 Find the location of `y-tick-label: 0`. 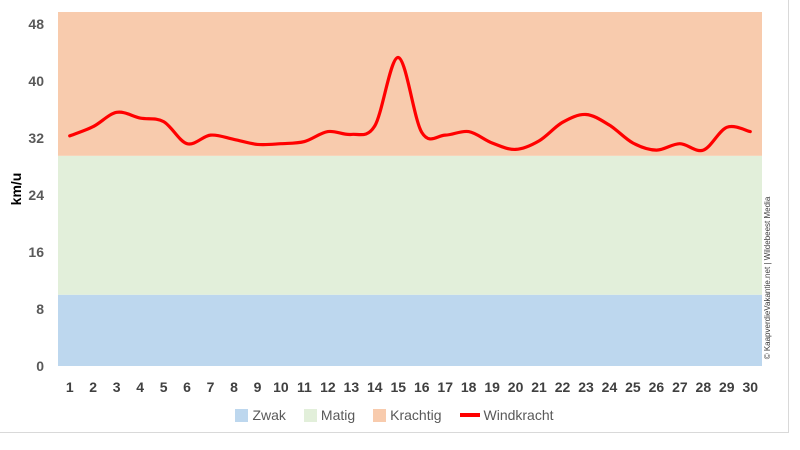

y-tick-label: 0 is located at coordinates (40, 366).